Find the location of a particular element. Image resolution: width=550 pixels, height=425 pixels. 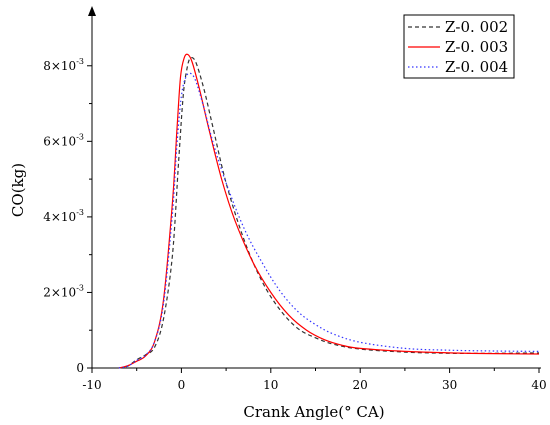

y-tick-label: 2×10⁻³ is located at coordinates (63, 291).